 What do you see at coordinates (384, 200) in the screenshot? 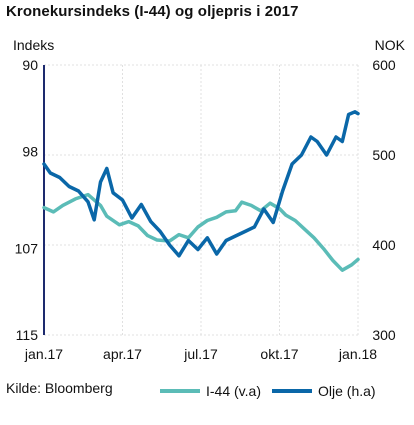
I see `right-axis-ticks: 600 500 400 300` at bounding box center [384, 200].